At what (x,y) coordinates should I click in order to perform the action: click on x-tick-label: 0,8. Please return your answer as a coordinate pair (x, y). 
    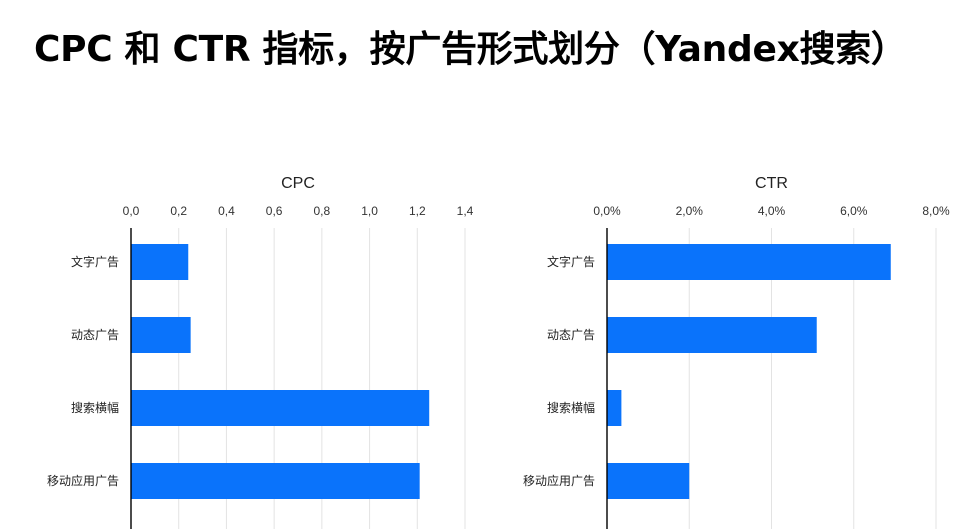
    Looking at the image, I should click on (322, 211).